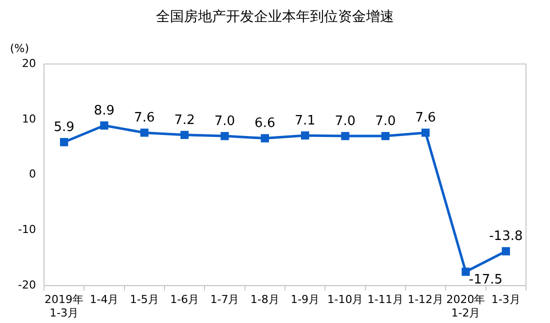 This screenshot has width=550, height=323. What do you see at coordinates (385, 299) in the screenshot?
I see `x-tick-label: 1-11月` at bounding box center [385, 299].